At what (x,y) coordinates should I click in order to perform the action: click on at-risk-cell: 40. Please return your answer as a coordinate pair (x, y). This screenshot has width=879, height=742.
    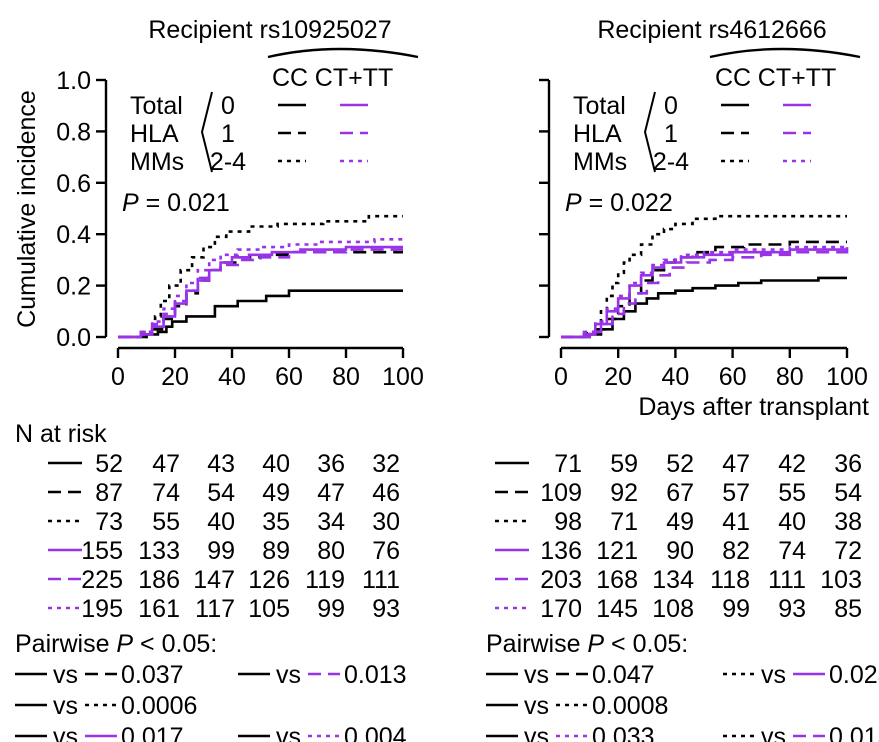
    Looking at the image, I should click on (221, 522).